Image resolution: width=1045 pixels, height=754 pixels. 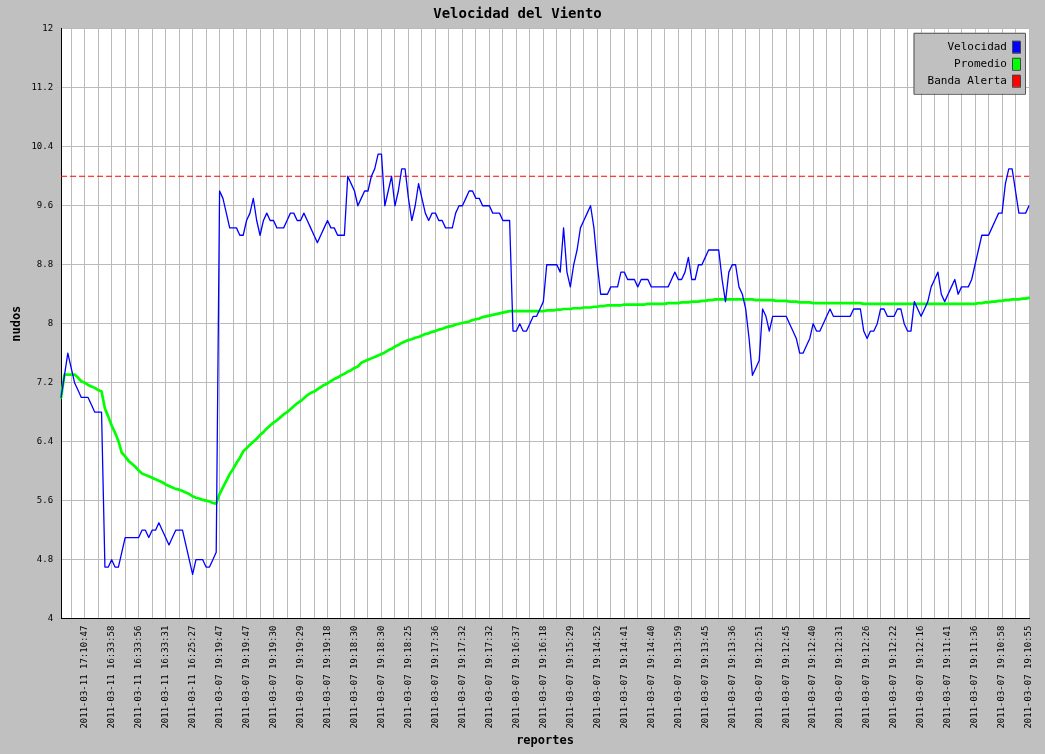 I want to click on legend-label: Banda Alerta, so click(x=967, y=80).